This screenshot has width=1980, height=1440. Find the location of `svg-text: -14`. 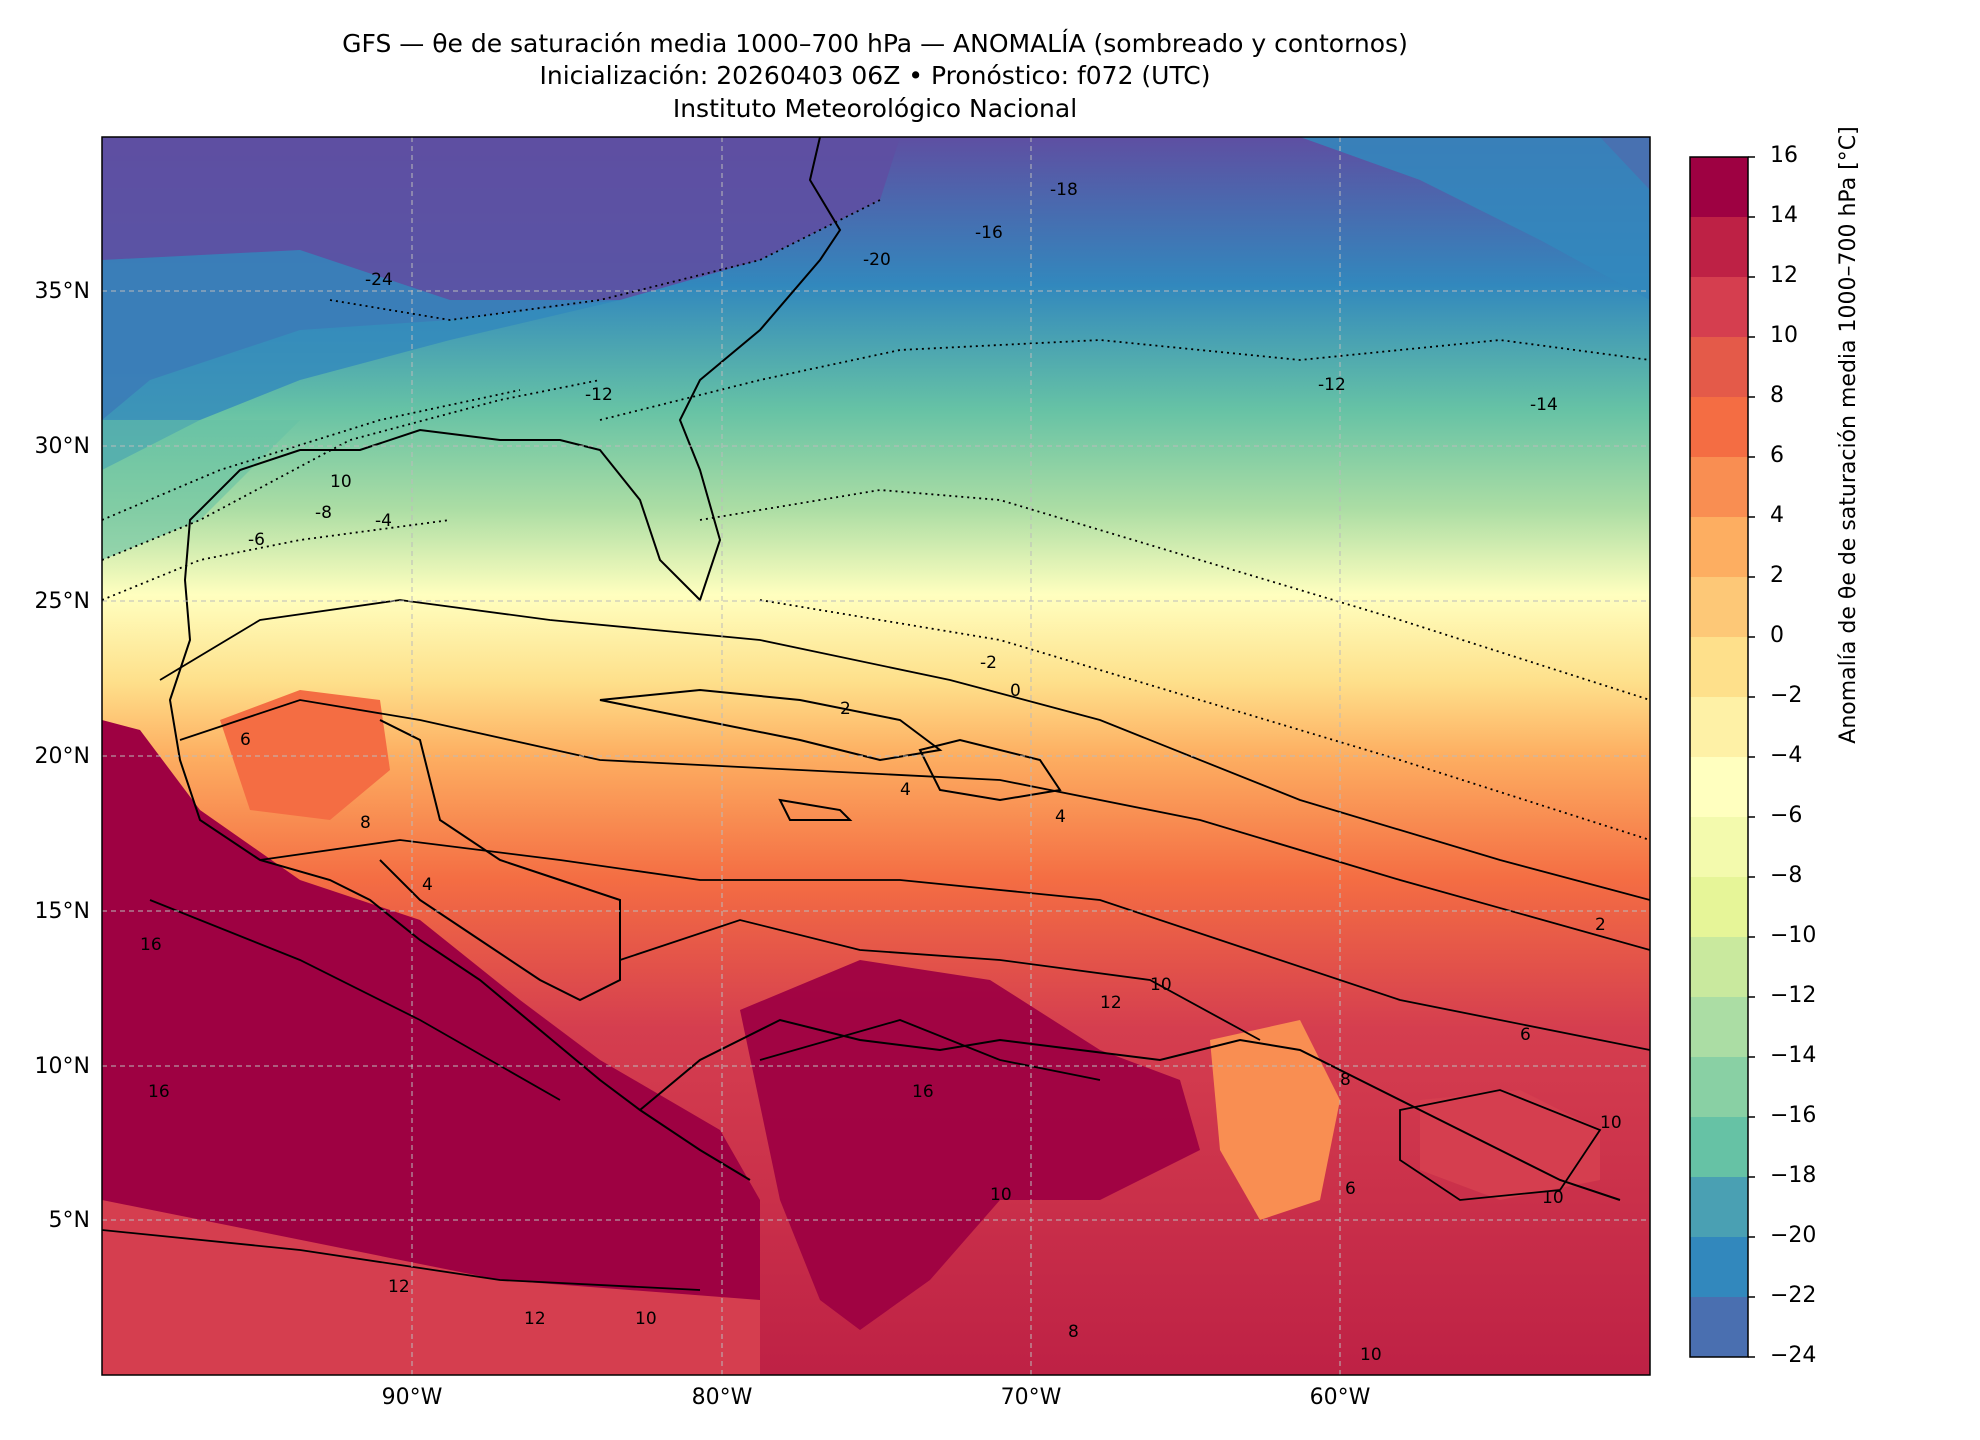

svg-text: -14 is located at coordinates (1544, 405).